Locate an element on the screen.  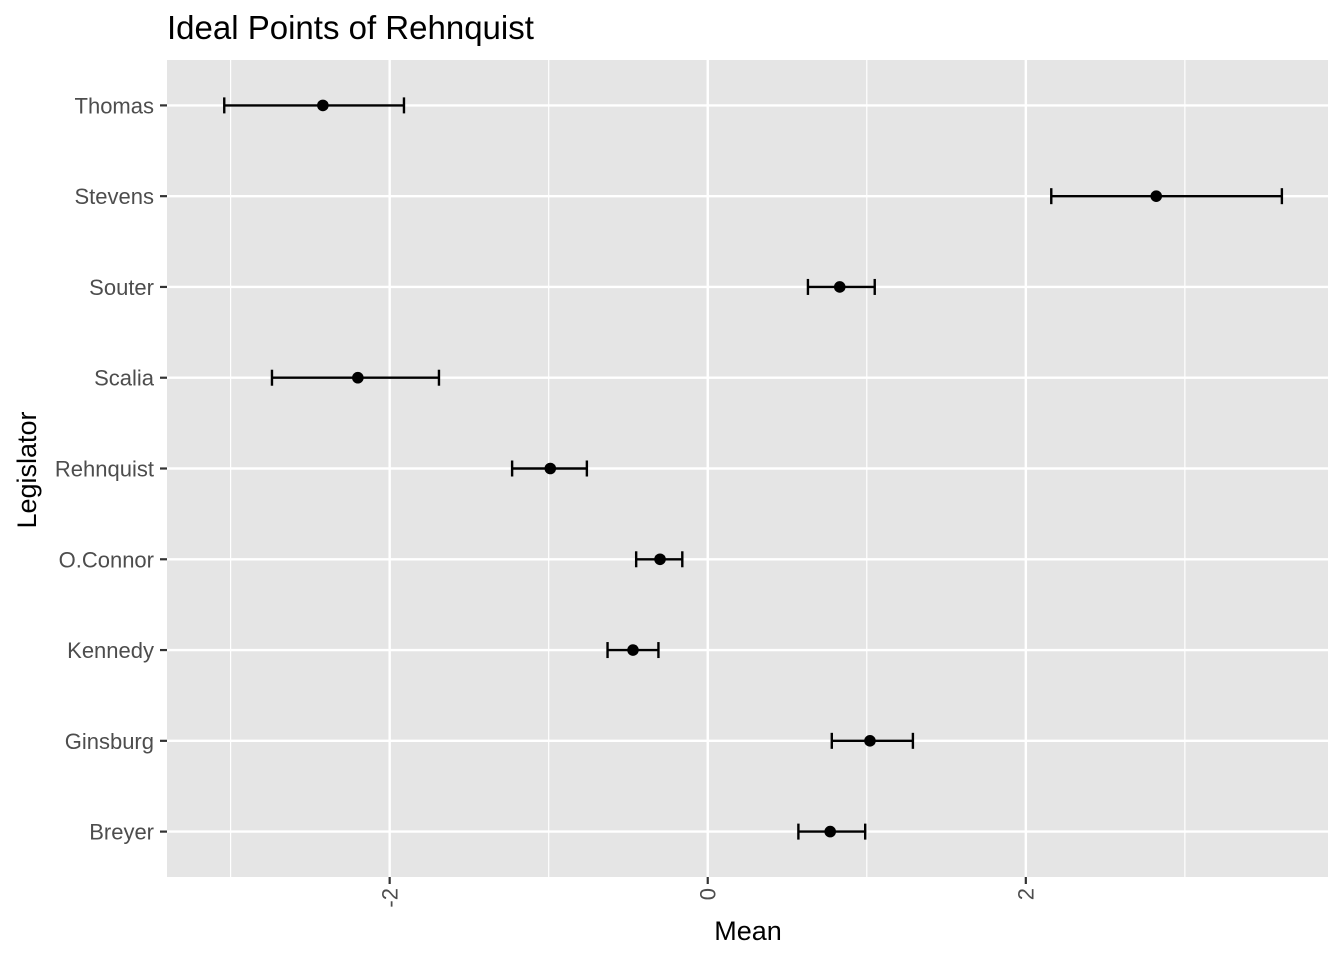
error-bar-breyer is located at coordinates (832, 831).